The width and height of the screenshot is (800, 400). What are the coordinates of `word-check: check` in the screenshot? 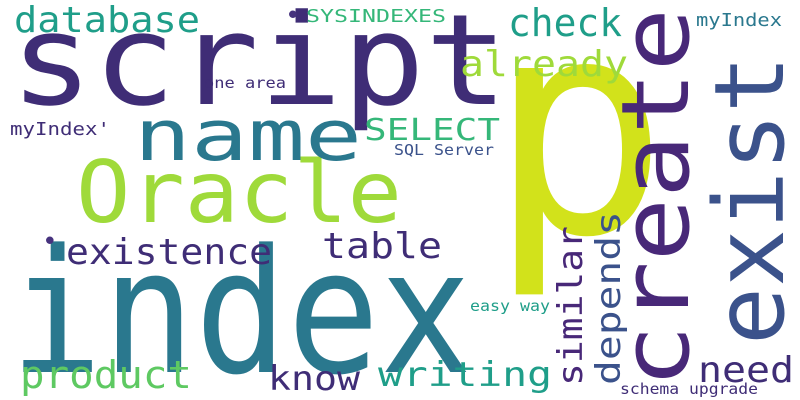 It's located at (565, 23).